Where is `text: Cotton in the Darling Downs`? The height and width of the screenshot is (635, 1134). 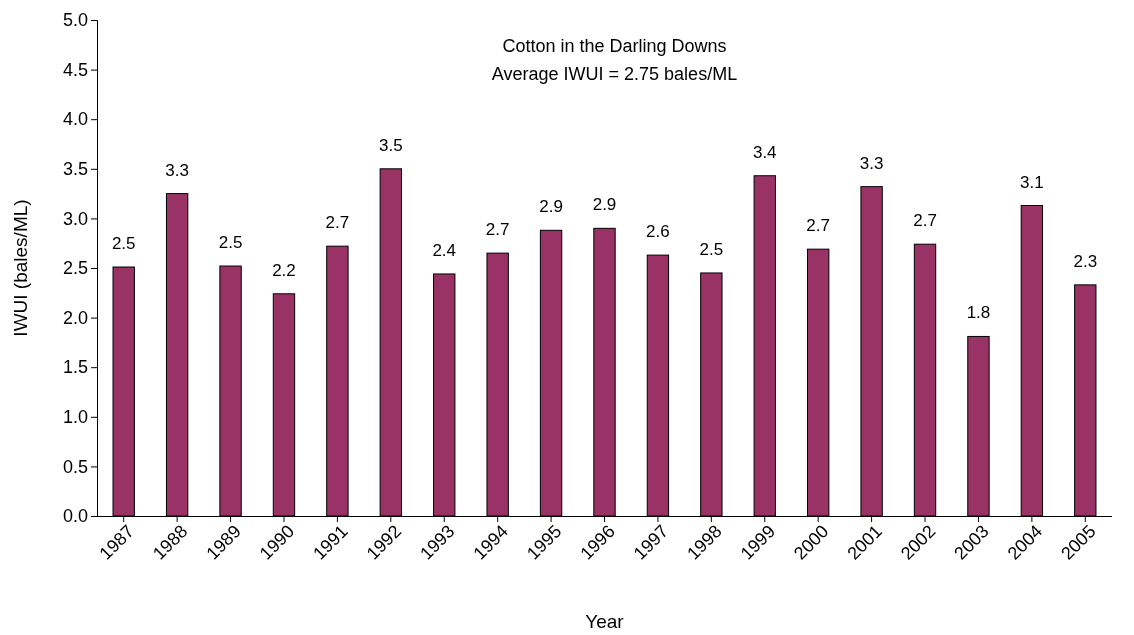
text: Cotton in the Darling Downs is located at coordinates (614, 46).